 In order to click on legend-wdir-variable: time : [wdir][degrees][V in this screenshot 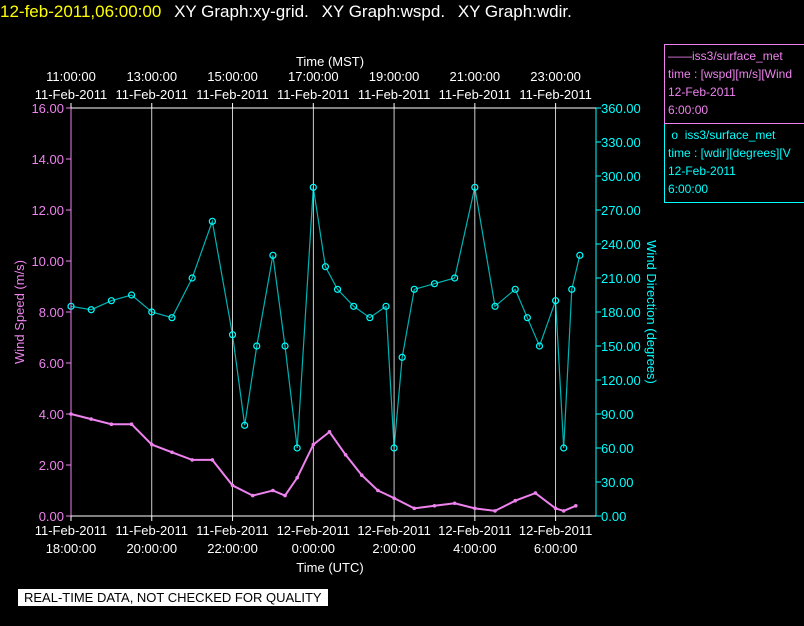, I will do `click(729, 153)`.